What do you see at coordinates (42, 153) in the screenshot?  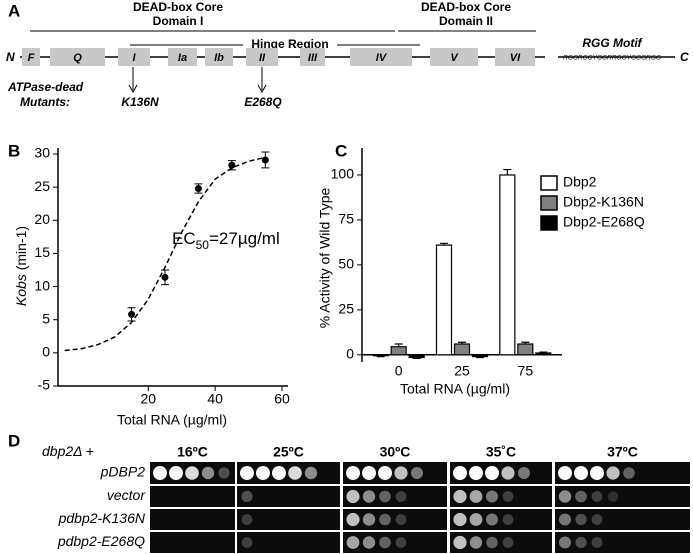 I see `y-tick-label: 30` at bounding box center [42, 153].